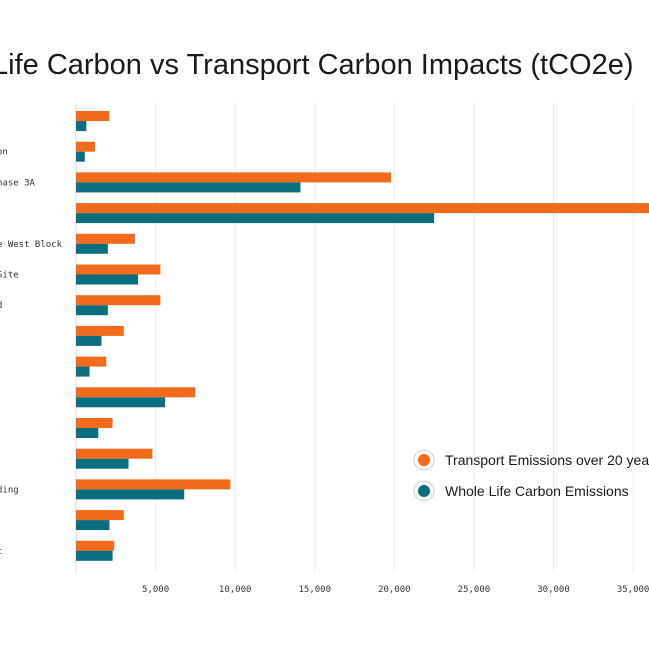  I want to click on category-label: d, so click(1, 306).